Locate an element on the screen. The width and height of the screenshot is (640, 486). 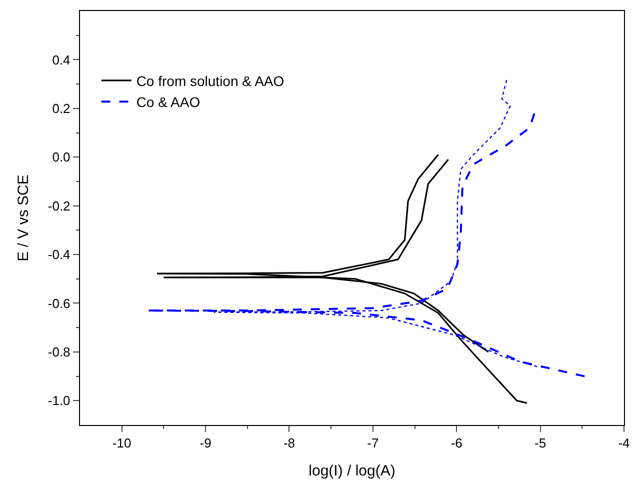
y-tick-label: -1.0 is located at coordinates (59, 400).